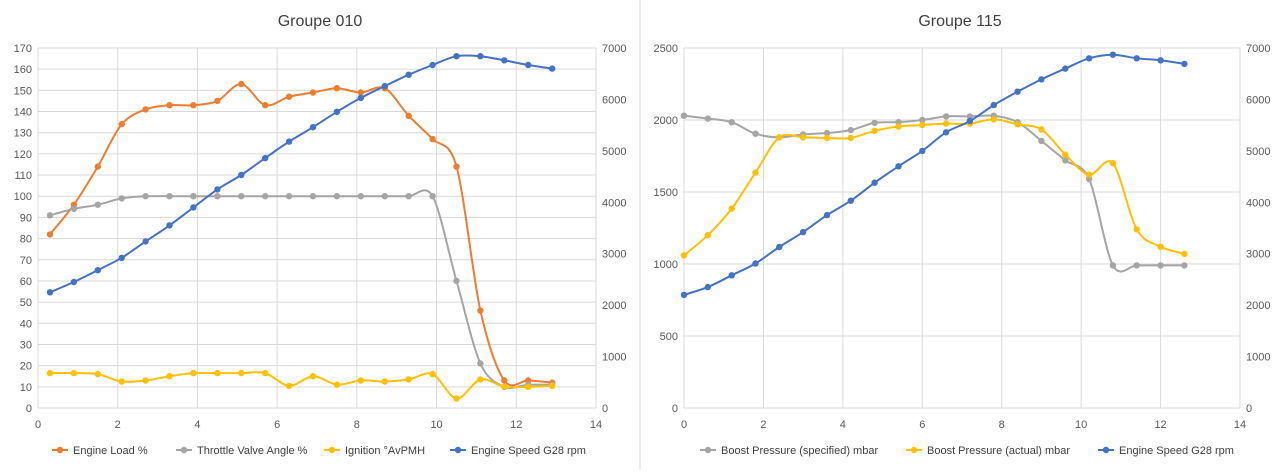 Image resolution: width=1280 pixels, height=474 pixels. Describe the element at coordinates (26, 388) in the screenshot. I see `y-left-tick-label: 10` at that location.